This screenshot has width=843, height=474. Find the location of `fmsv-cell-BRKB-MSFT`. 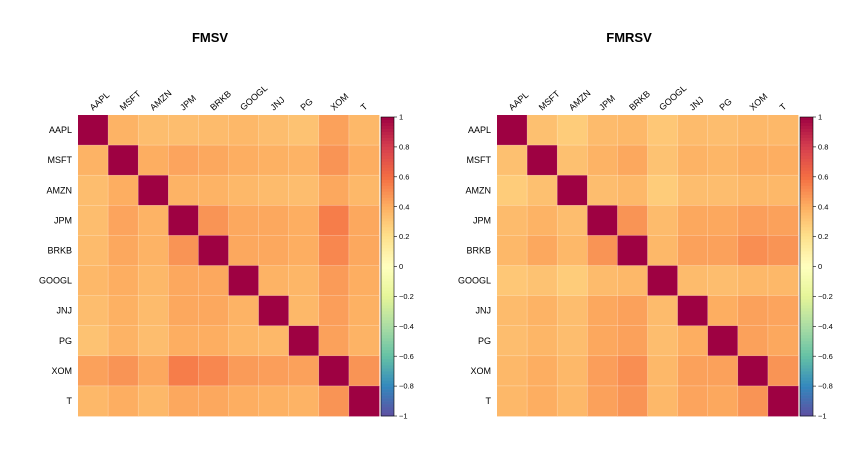

fmsv-cell-BRKB-MSFT is located at coordinates (123, 250).